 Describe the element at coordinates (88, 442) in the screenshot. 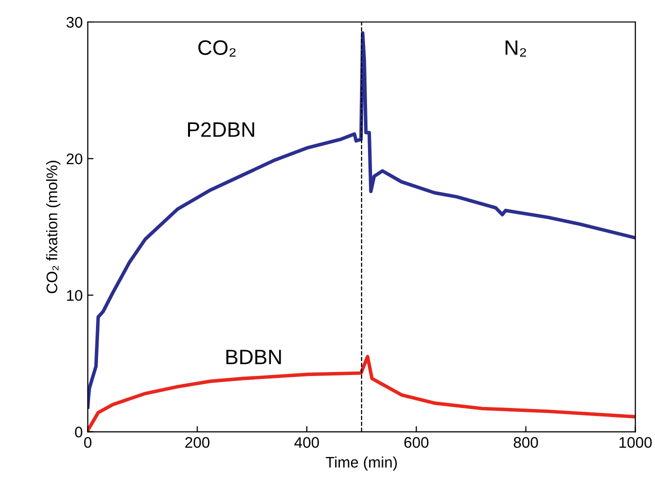

I see `x-tick-label: 0` at that location.